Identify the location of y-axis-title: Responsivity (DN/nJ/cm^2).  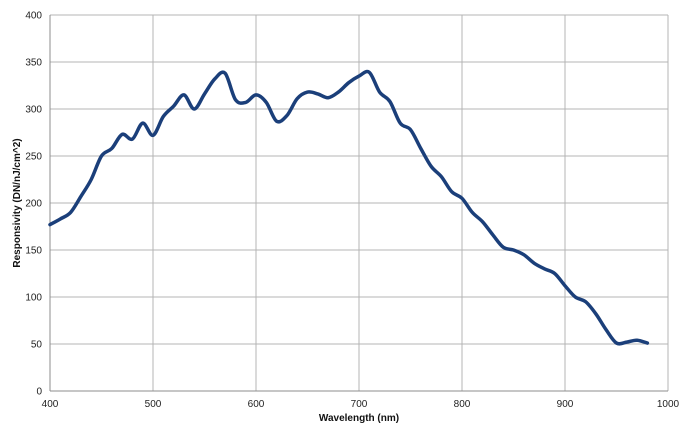
(17, 202).